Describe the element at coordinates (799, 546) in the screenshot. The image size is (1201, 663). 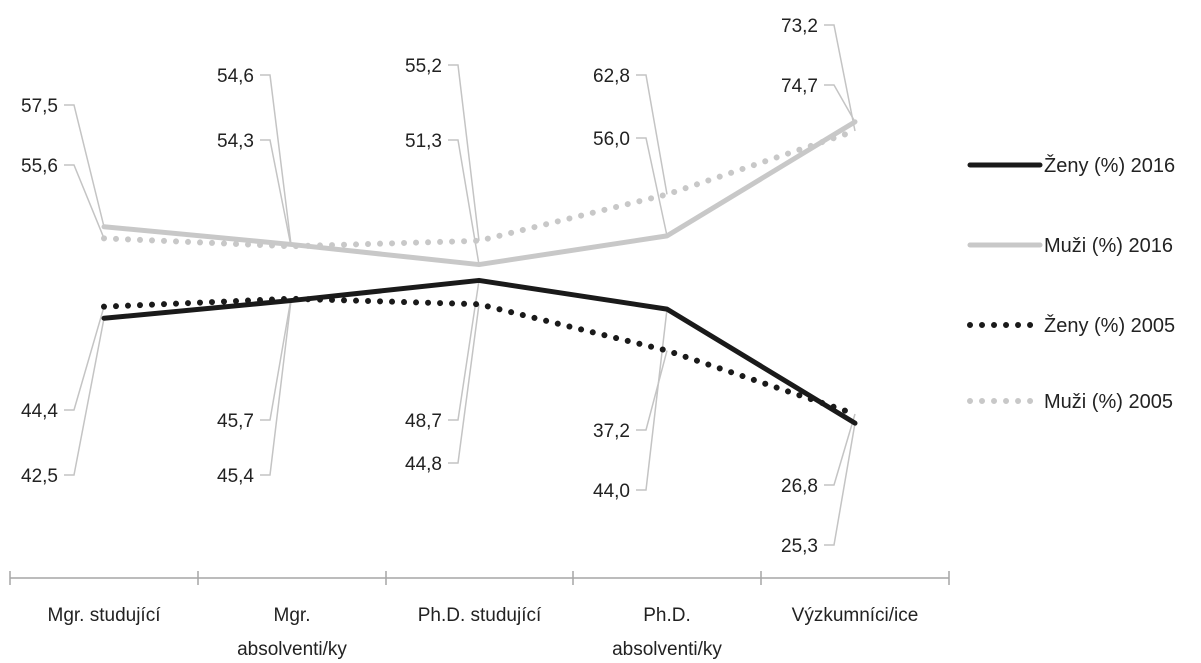
I see `data-label-zeny-2016-4: 25,3` at that location.